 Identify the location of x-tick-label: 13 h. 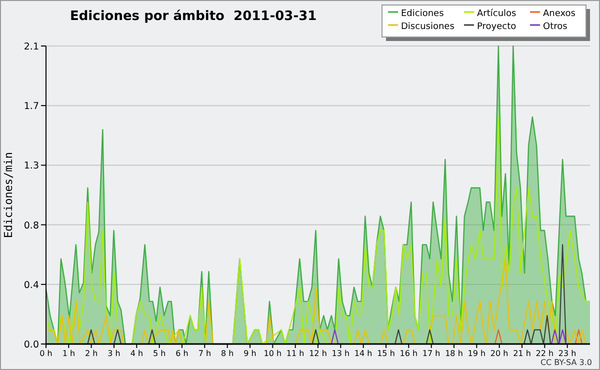
(341, 353).